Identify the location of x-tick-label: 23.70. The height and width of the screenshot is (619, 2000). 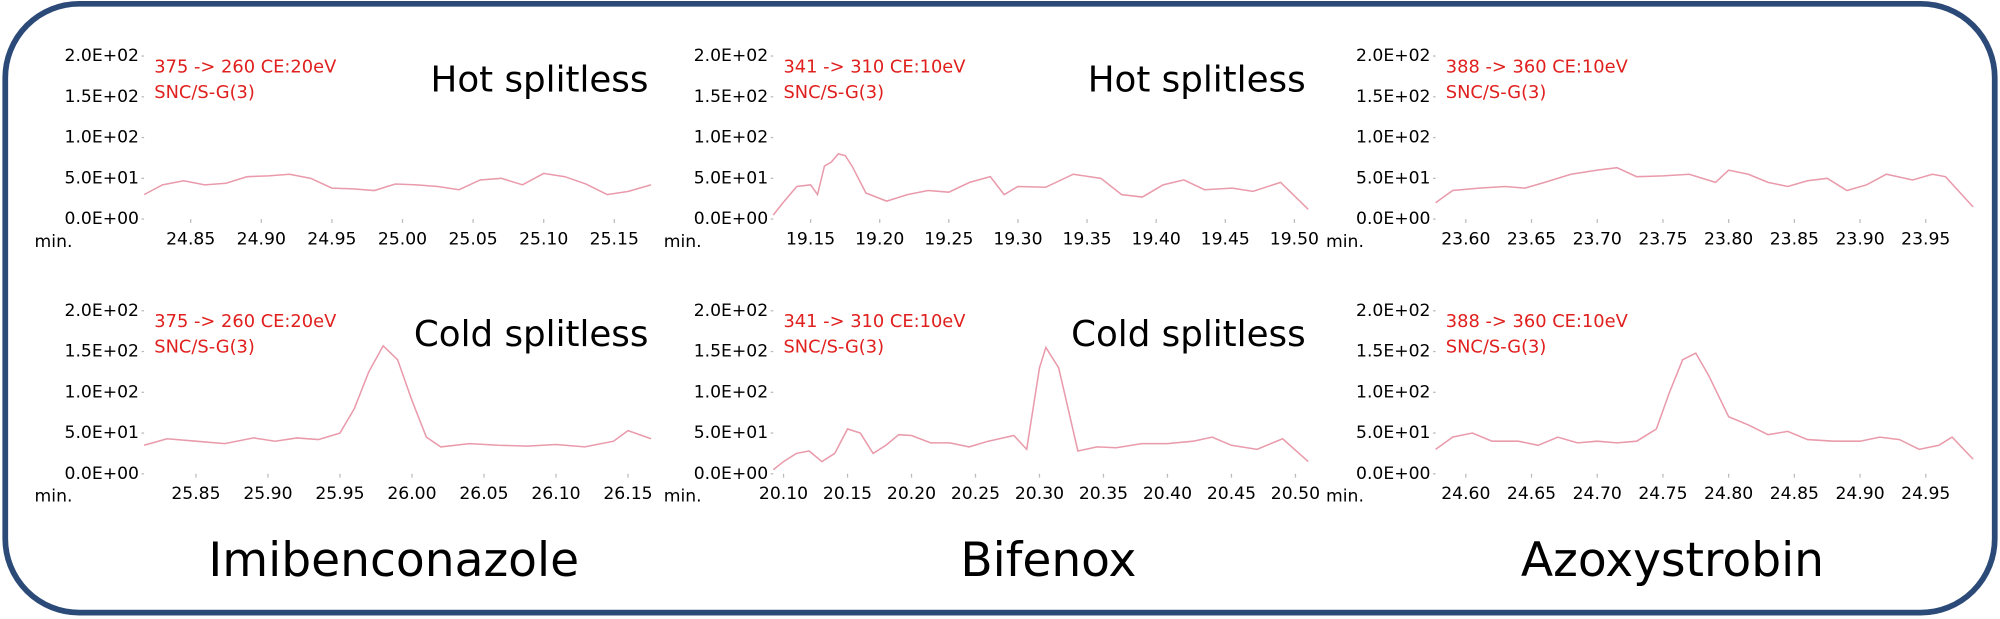
(1597, 239).